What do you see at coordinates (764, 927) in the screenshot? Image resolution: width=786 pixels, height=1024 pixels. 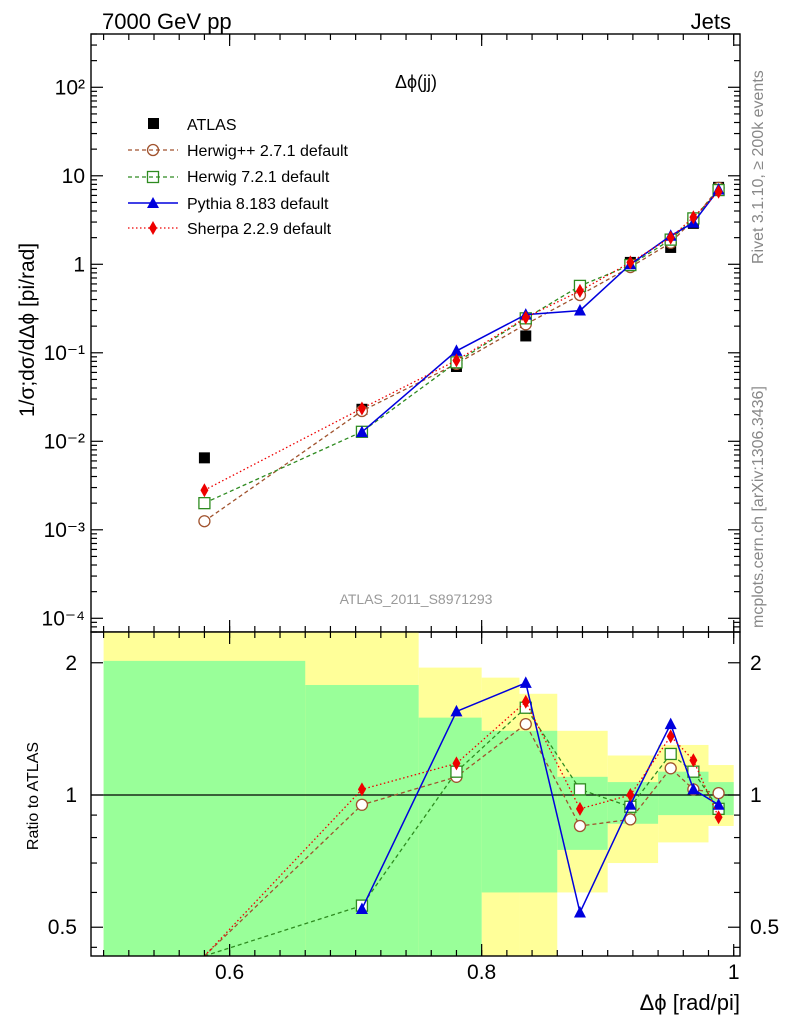 I see `ratio-y-tick-label-right: 0.5` at bounding box center [764, 927].